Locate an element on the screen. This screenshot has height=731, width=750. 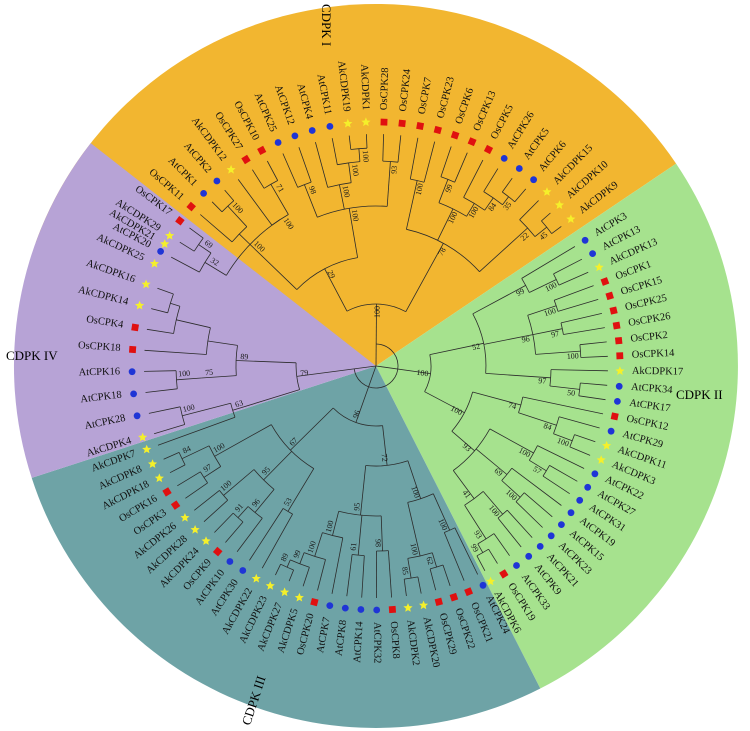
bootstrap-value: 97 is located at coordinates (208, 468).